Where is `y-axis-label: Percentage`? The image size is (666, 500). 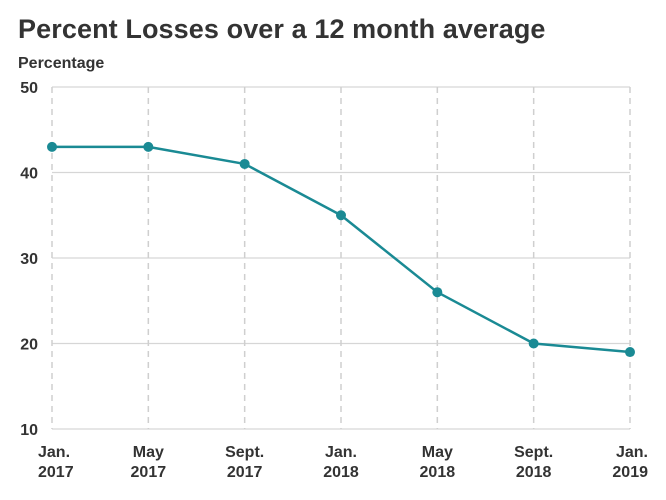 y-axis-label: Percentage is located at coordinates (61, 63).